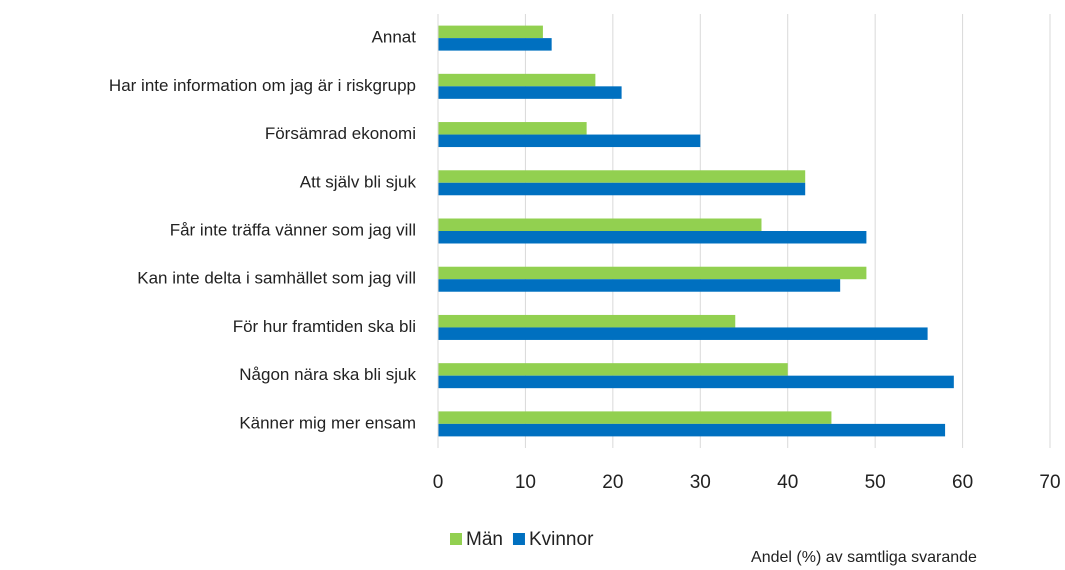 This screenshot has height=570, width=1065. Describe the element at coordinates (327, 374) in the screenshot. I see `y-tick-label: Någon nära ska bli sjuk` at that location.